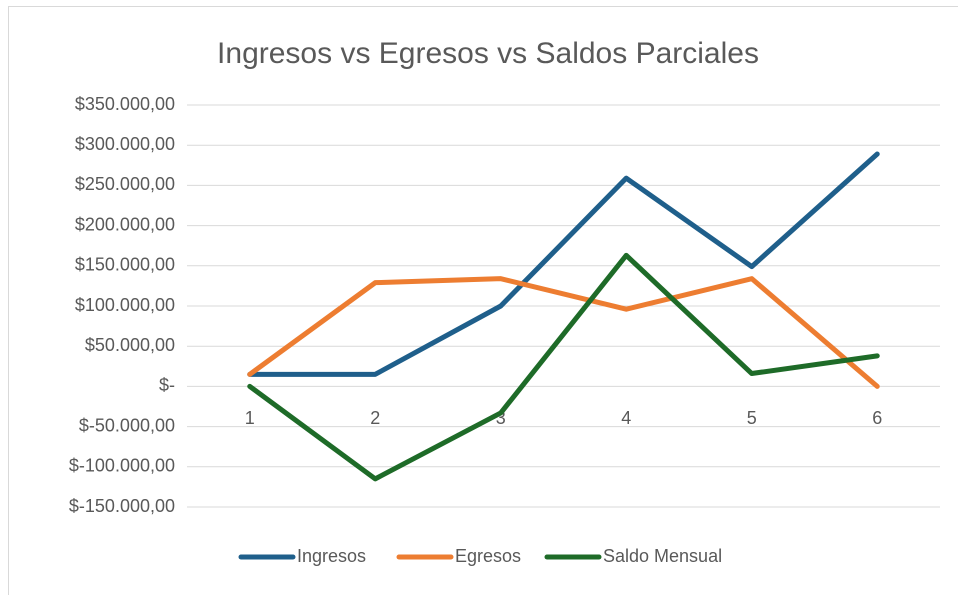  Describe the element at coordinates (125, 144) in the screenshot. I see `y-tick-label: $300.000,00` at that location.